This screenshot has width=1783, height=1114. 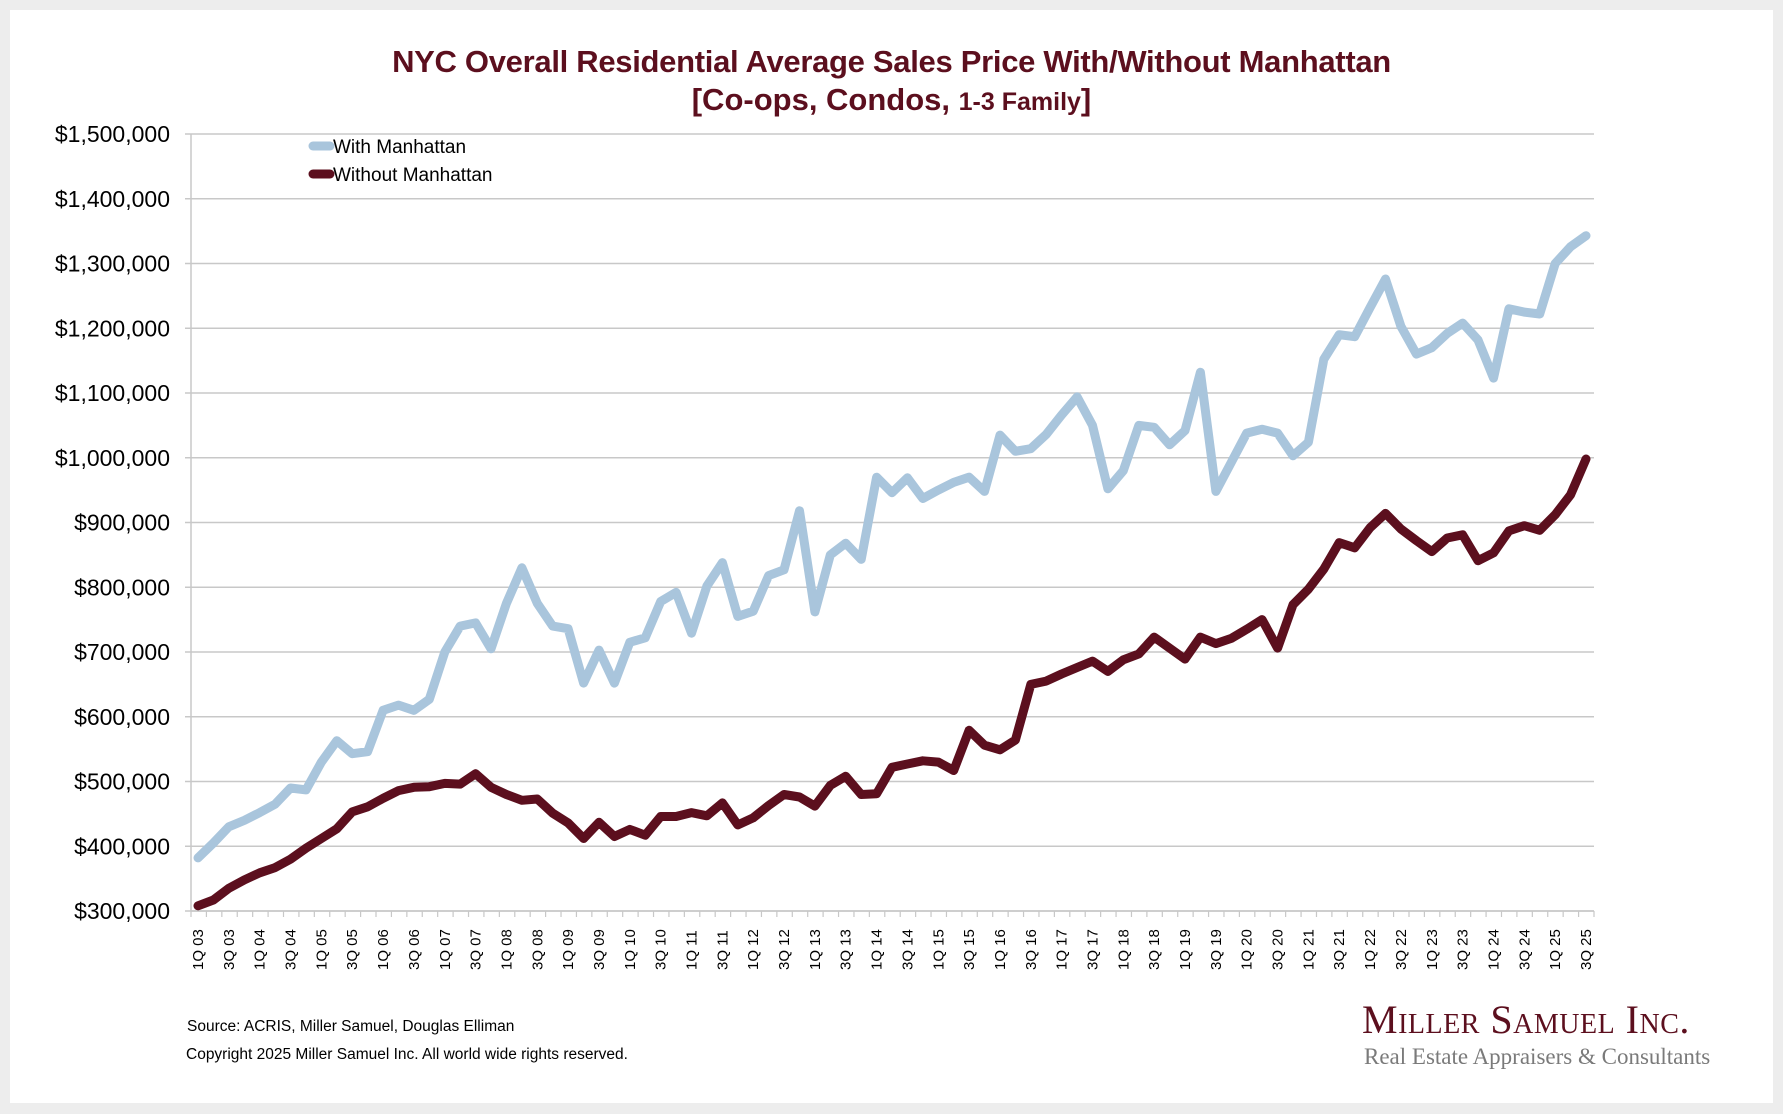 What do you see at coordinates (1432, 949) in the screenshot?
I see `x-tick-label: 1Q 23` at bounding box center [1432, 949].